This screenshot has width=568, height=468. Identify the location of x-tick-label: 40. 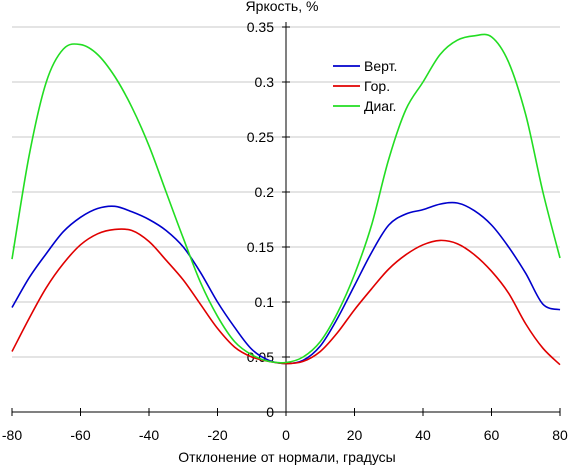
(423, 435).